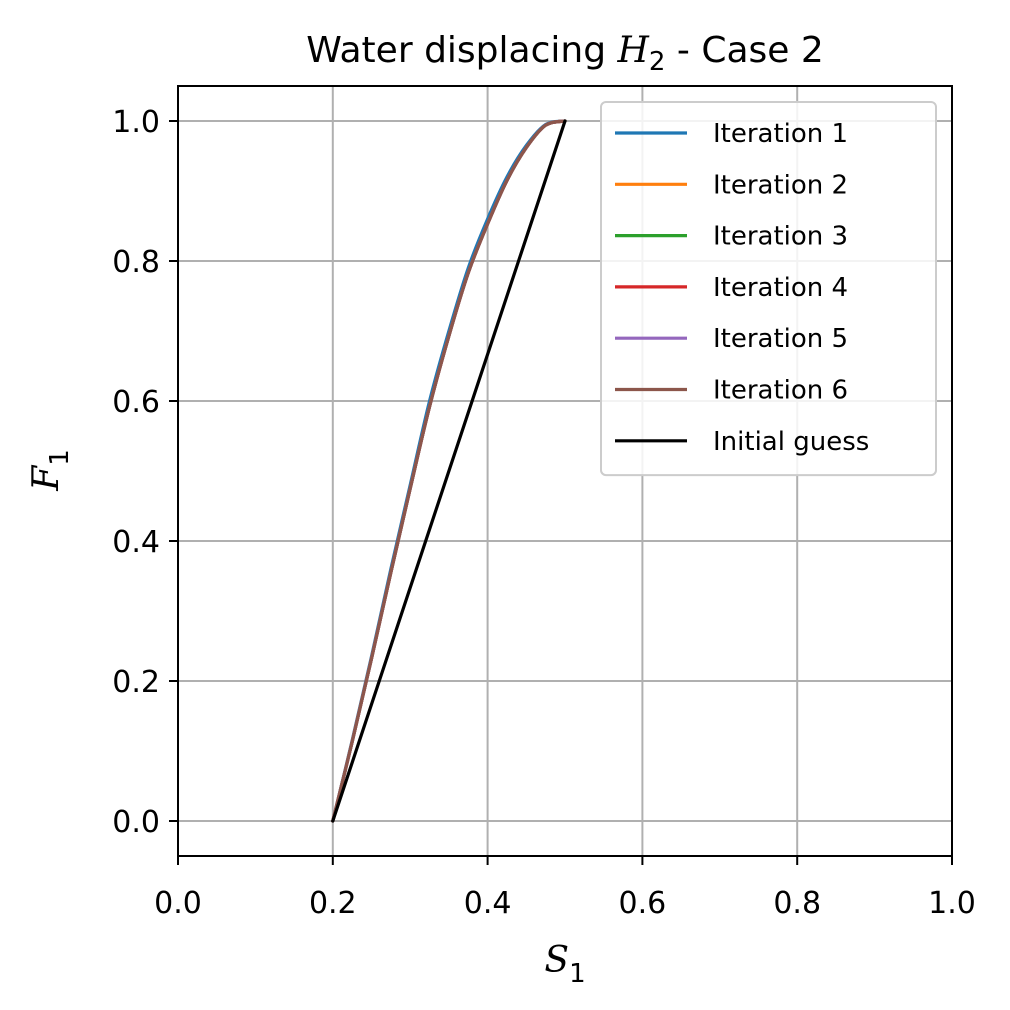  What do you see at coordinates (643, 903) in the screenshot?
I see `x-tick-label: 0.6` at bounding box center [643, 903].